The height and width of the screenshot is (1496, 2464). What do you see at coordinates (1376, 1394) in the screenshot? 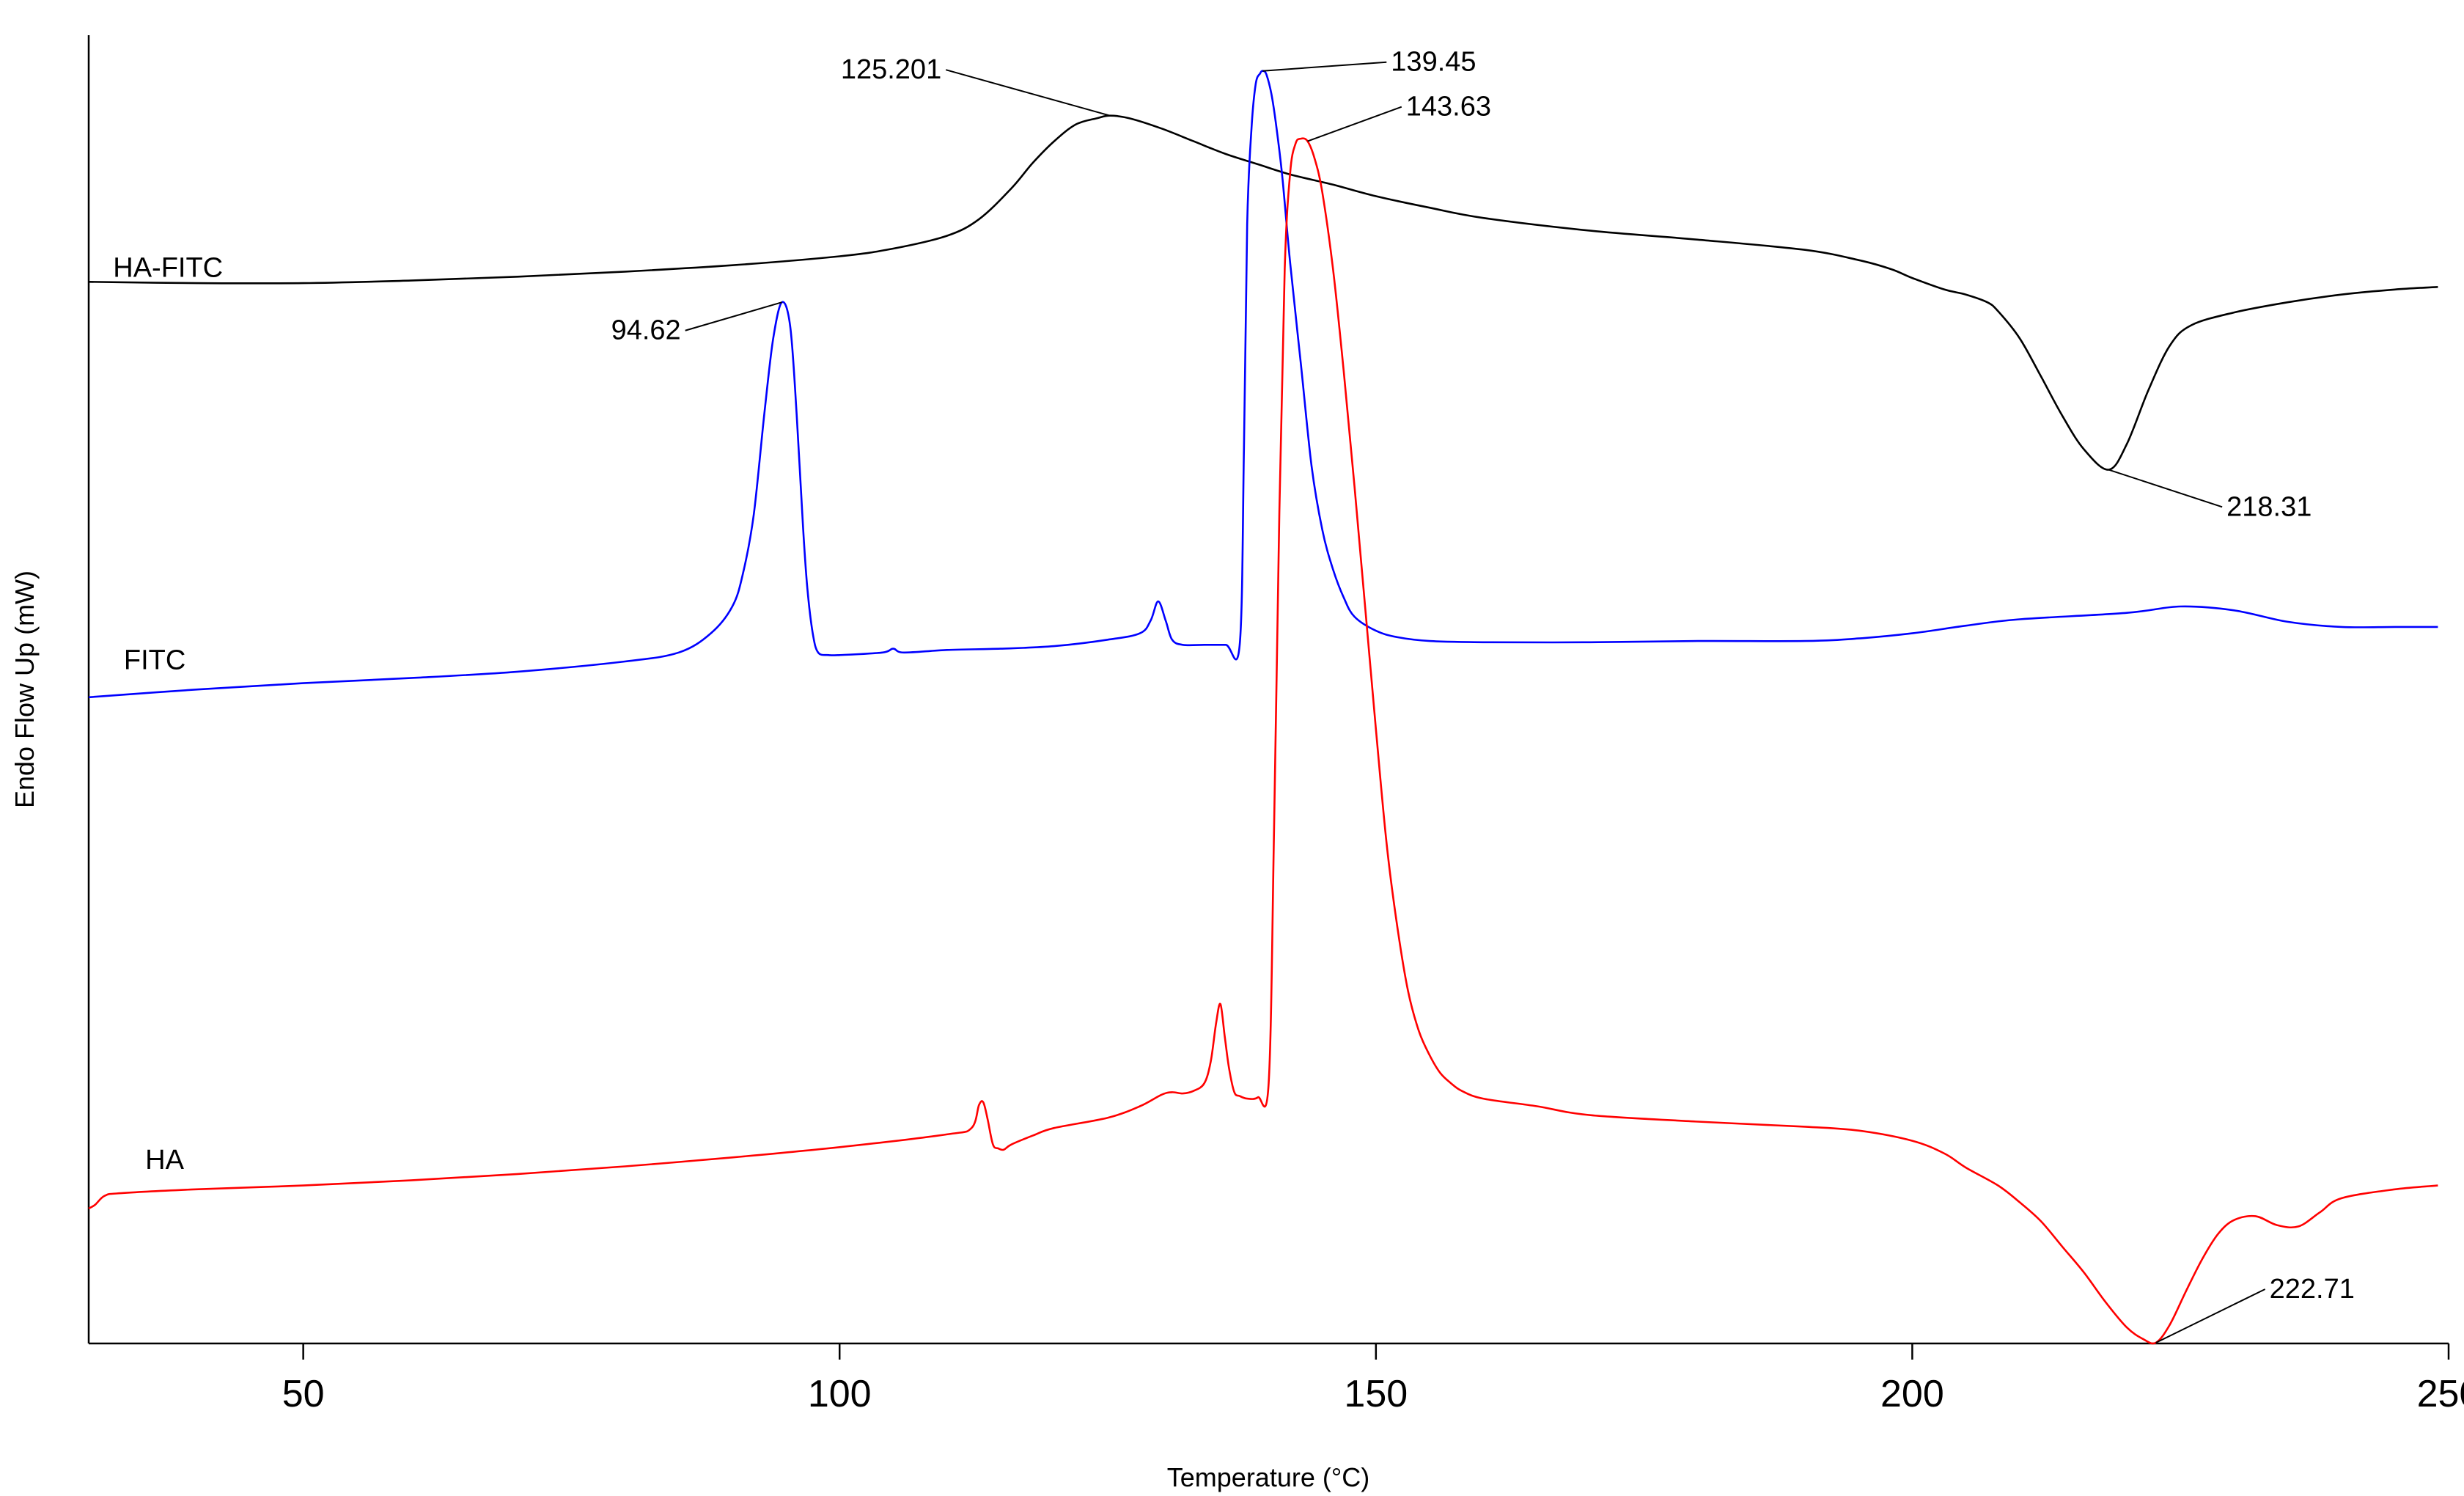
I see `x-tick-label-150: 150` at bounding box center [1376, 1394].